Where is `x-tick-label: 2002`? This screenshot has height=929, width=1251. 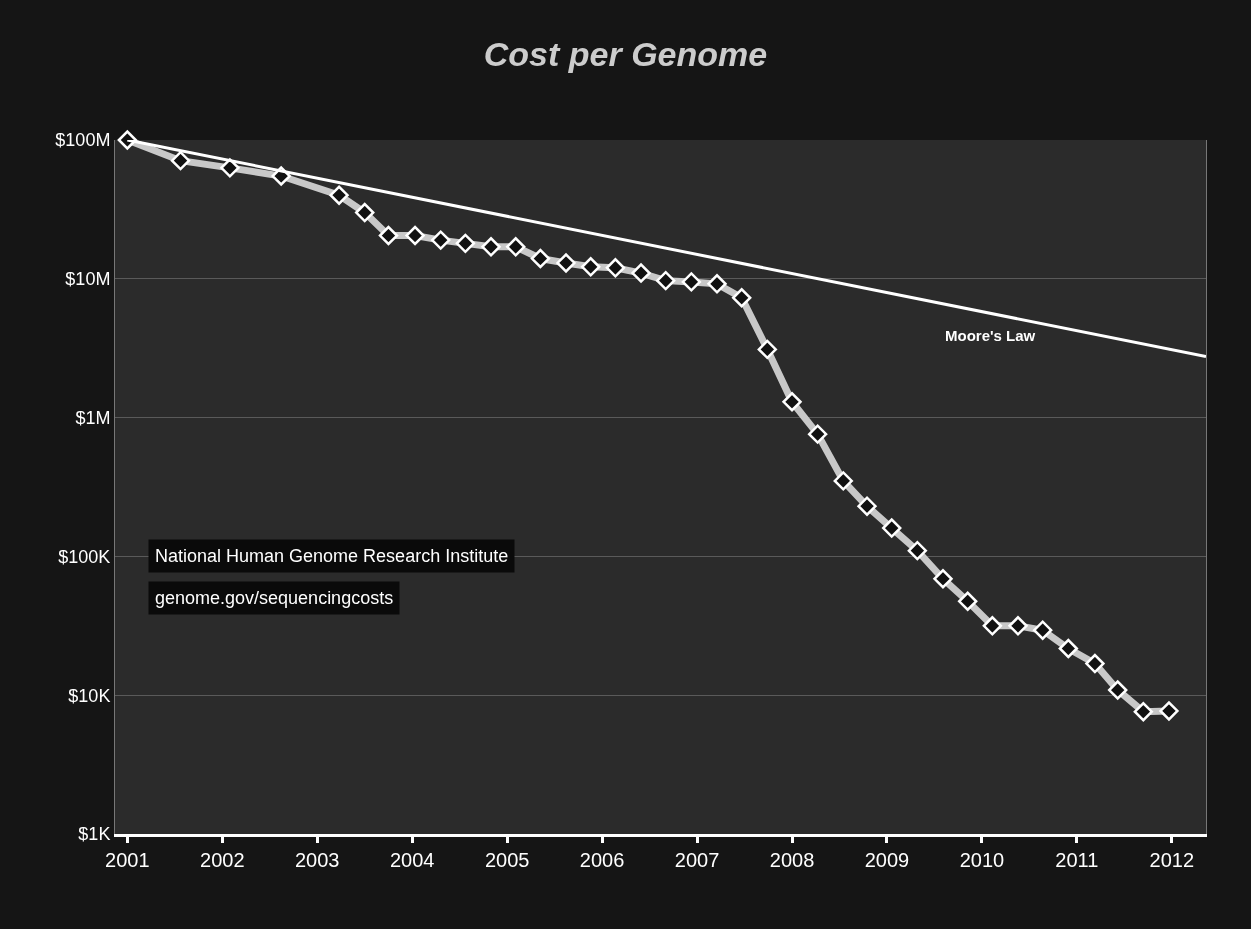
x-tick-label: 2002 is located at coordinates (222, 860).